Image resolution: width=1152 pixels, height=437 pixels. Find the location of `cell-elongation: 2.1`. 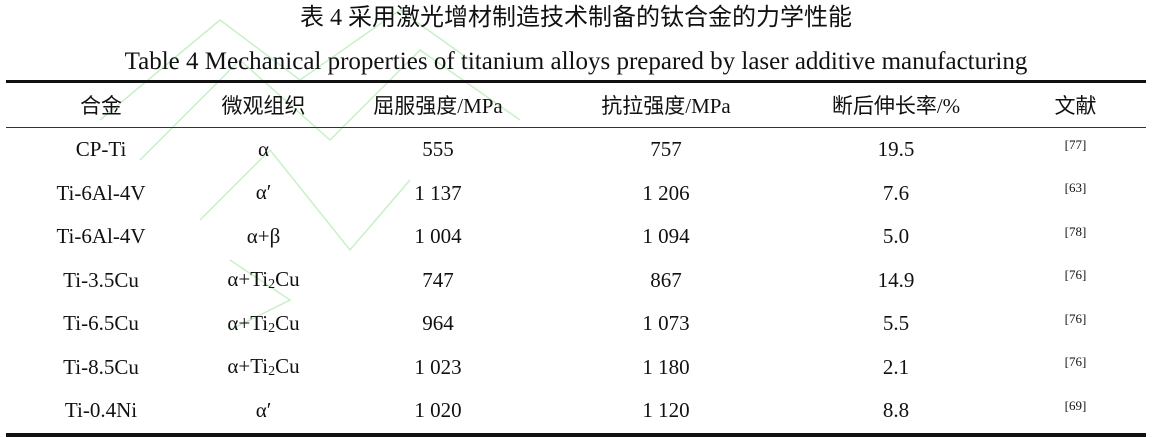

cell-elongation: 2.1 is located at coordinates (896, 366).